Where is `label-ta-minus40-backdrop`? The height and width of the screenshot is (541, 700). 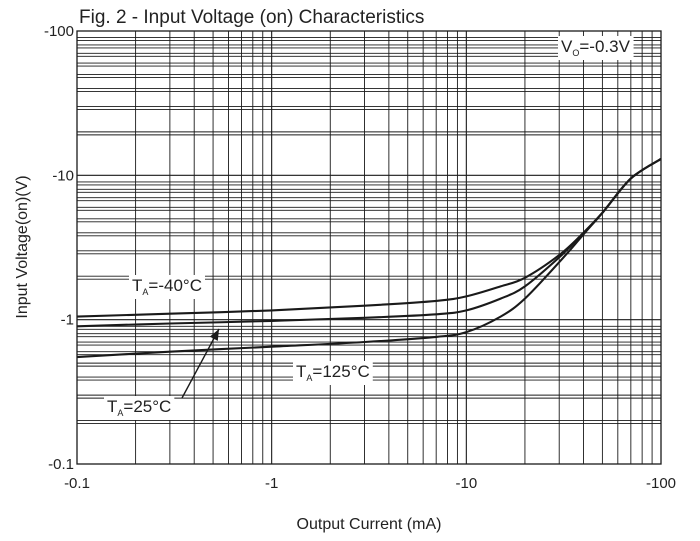
label-ta-minus40-backdrop is located at coordinates (167, 287).